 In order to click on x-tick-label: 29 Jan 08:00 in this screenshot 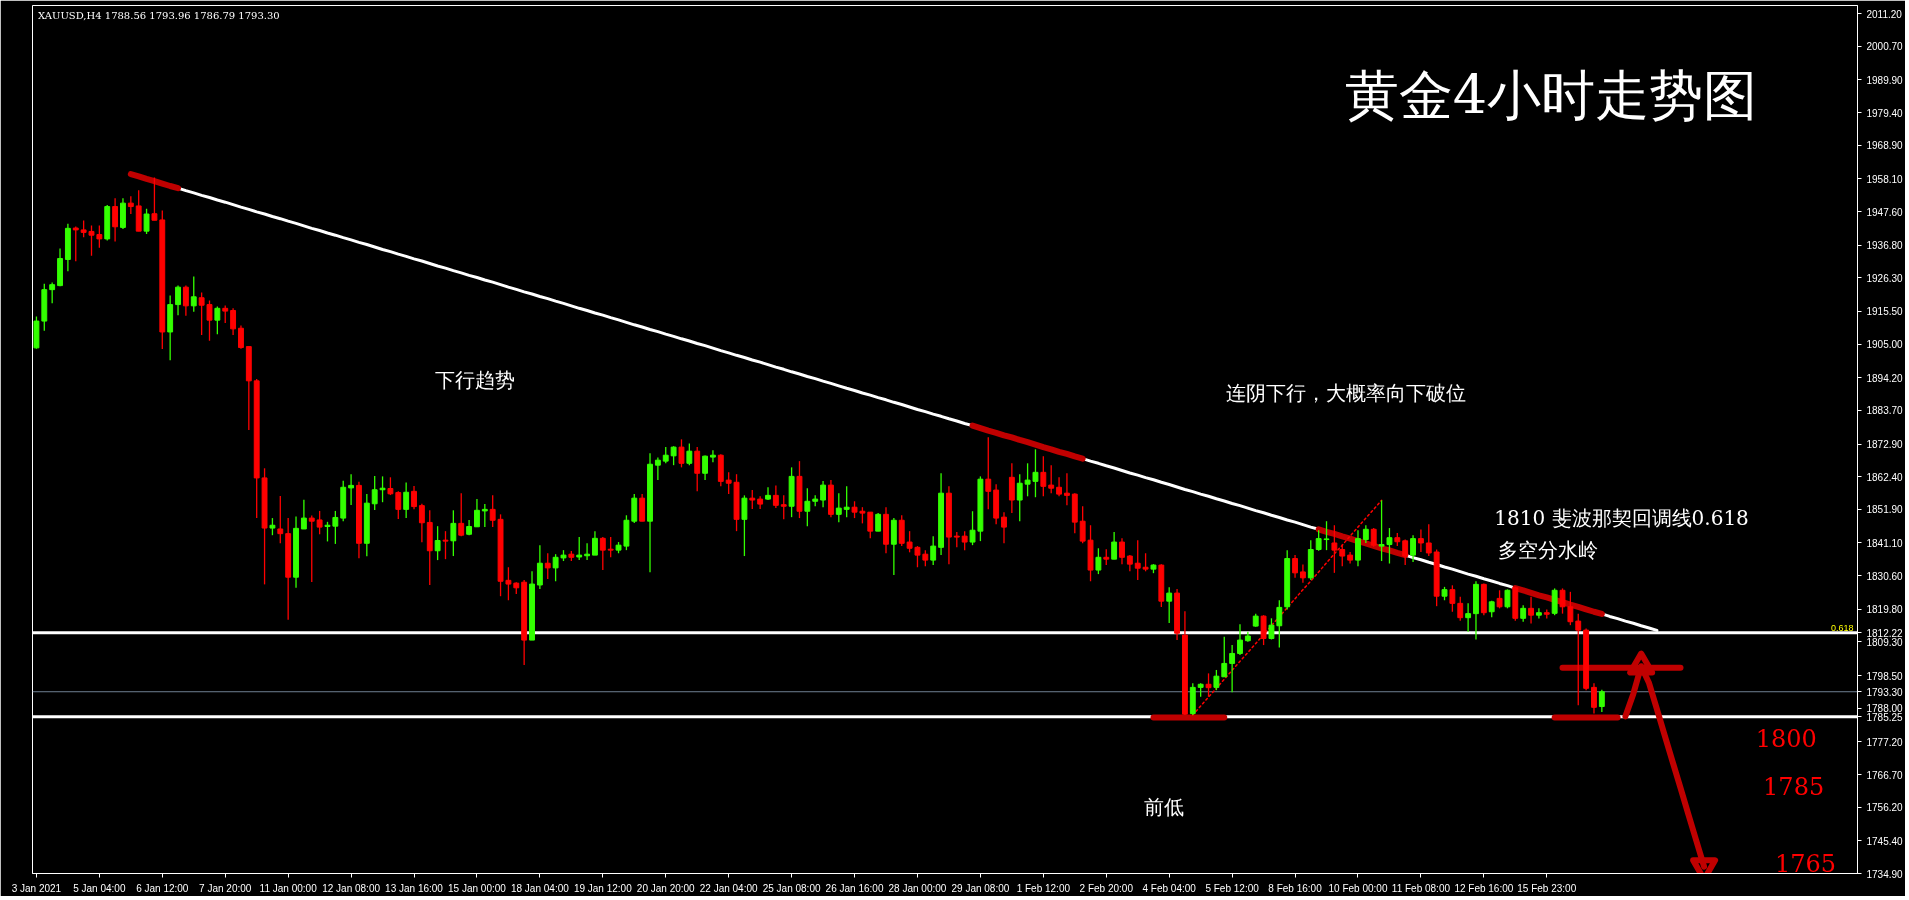, I will do `click(980, 888)`.